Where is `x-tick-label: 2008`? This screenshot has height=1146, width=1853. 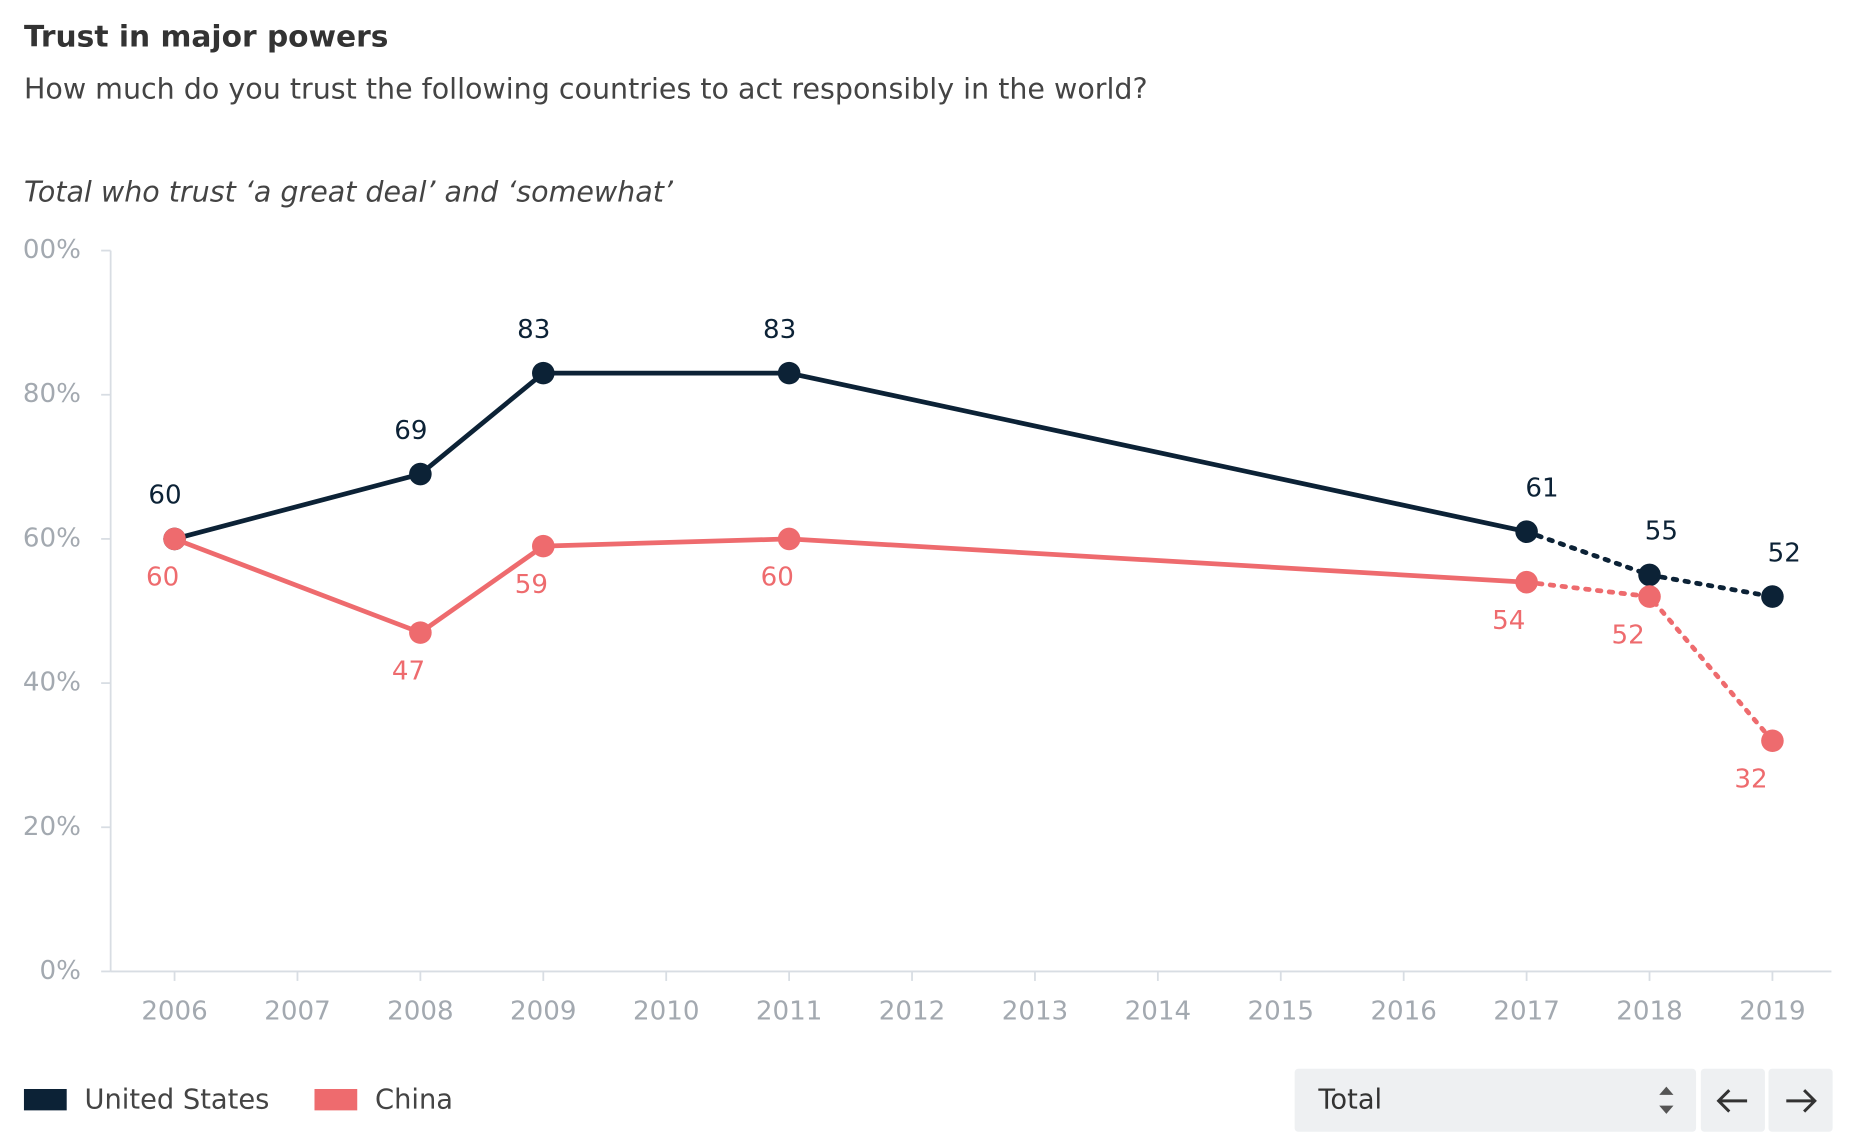
x-tick-label: 2008 is located at coordinates (420, 1011).